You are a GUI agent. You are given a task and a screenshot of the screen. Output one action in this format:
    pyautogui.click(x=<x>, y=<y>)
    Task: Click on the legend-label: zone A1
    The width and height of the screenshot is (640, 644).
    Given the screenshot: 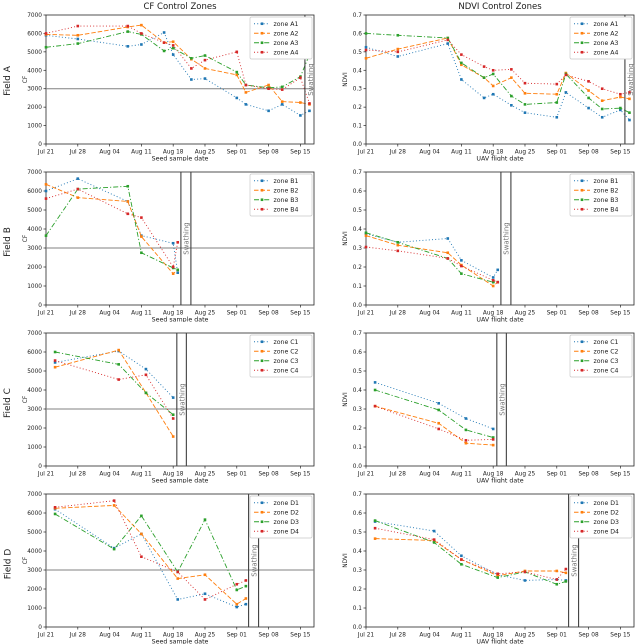 What is the action you would take?
    pyautogui.click(x=606, y=24)
    